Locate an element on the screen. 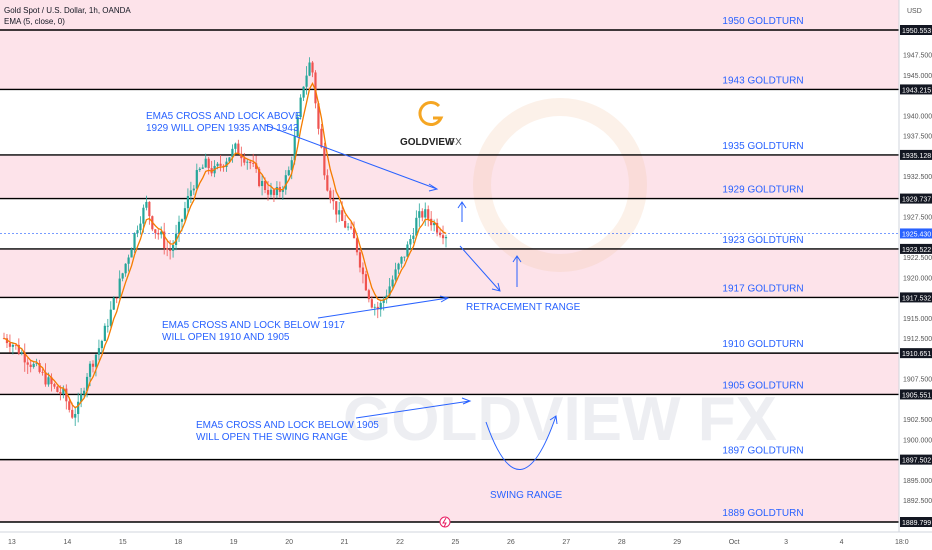  svg-text: WILL OPEN THE SWING RANGE is located at coordinates (272, 437).